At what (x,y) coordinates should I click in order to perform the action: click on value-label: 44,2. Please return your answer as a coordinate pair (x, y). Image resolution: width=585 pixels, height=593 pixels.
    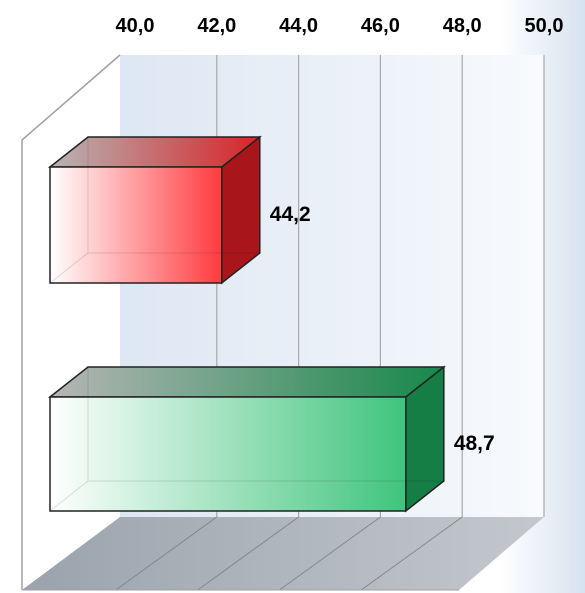
    Looking at the image, I should click on (290, 214).